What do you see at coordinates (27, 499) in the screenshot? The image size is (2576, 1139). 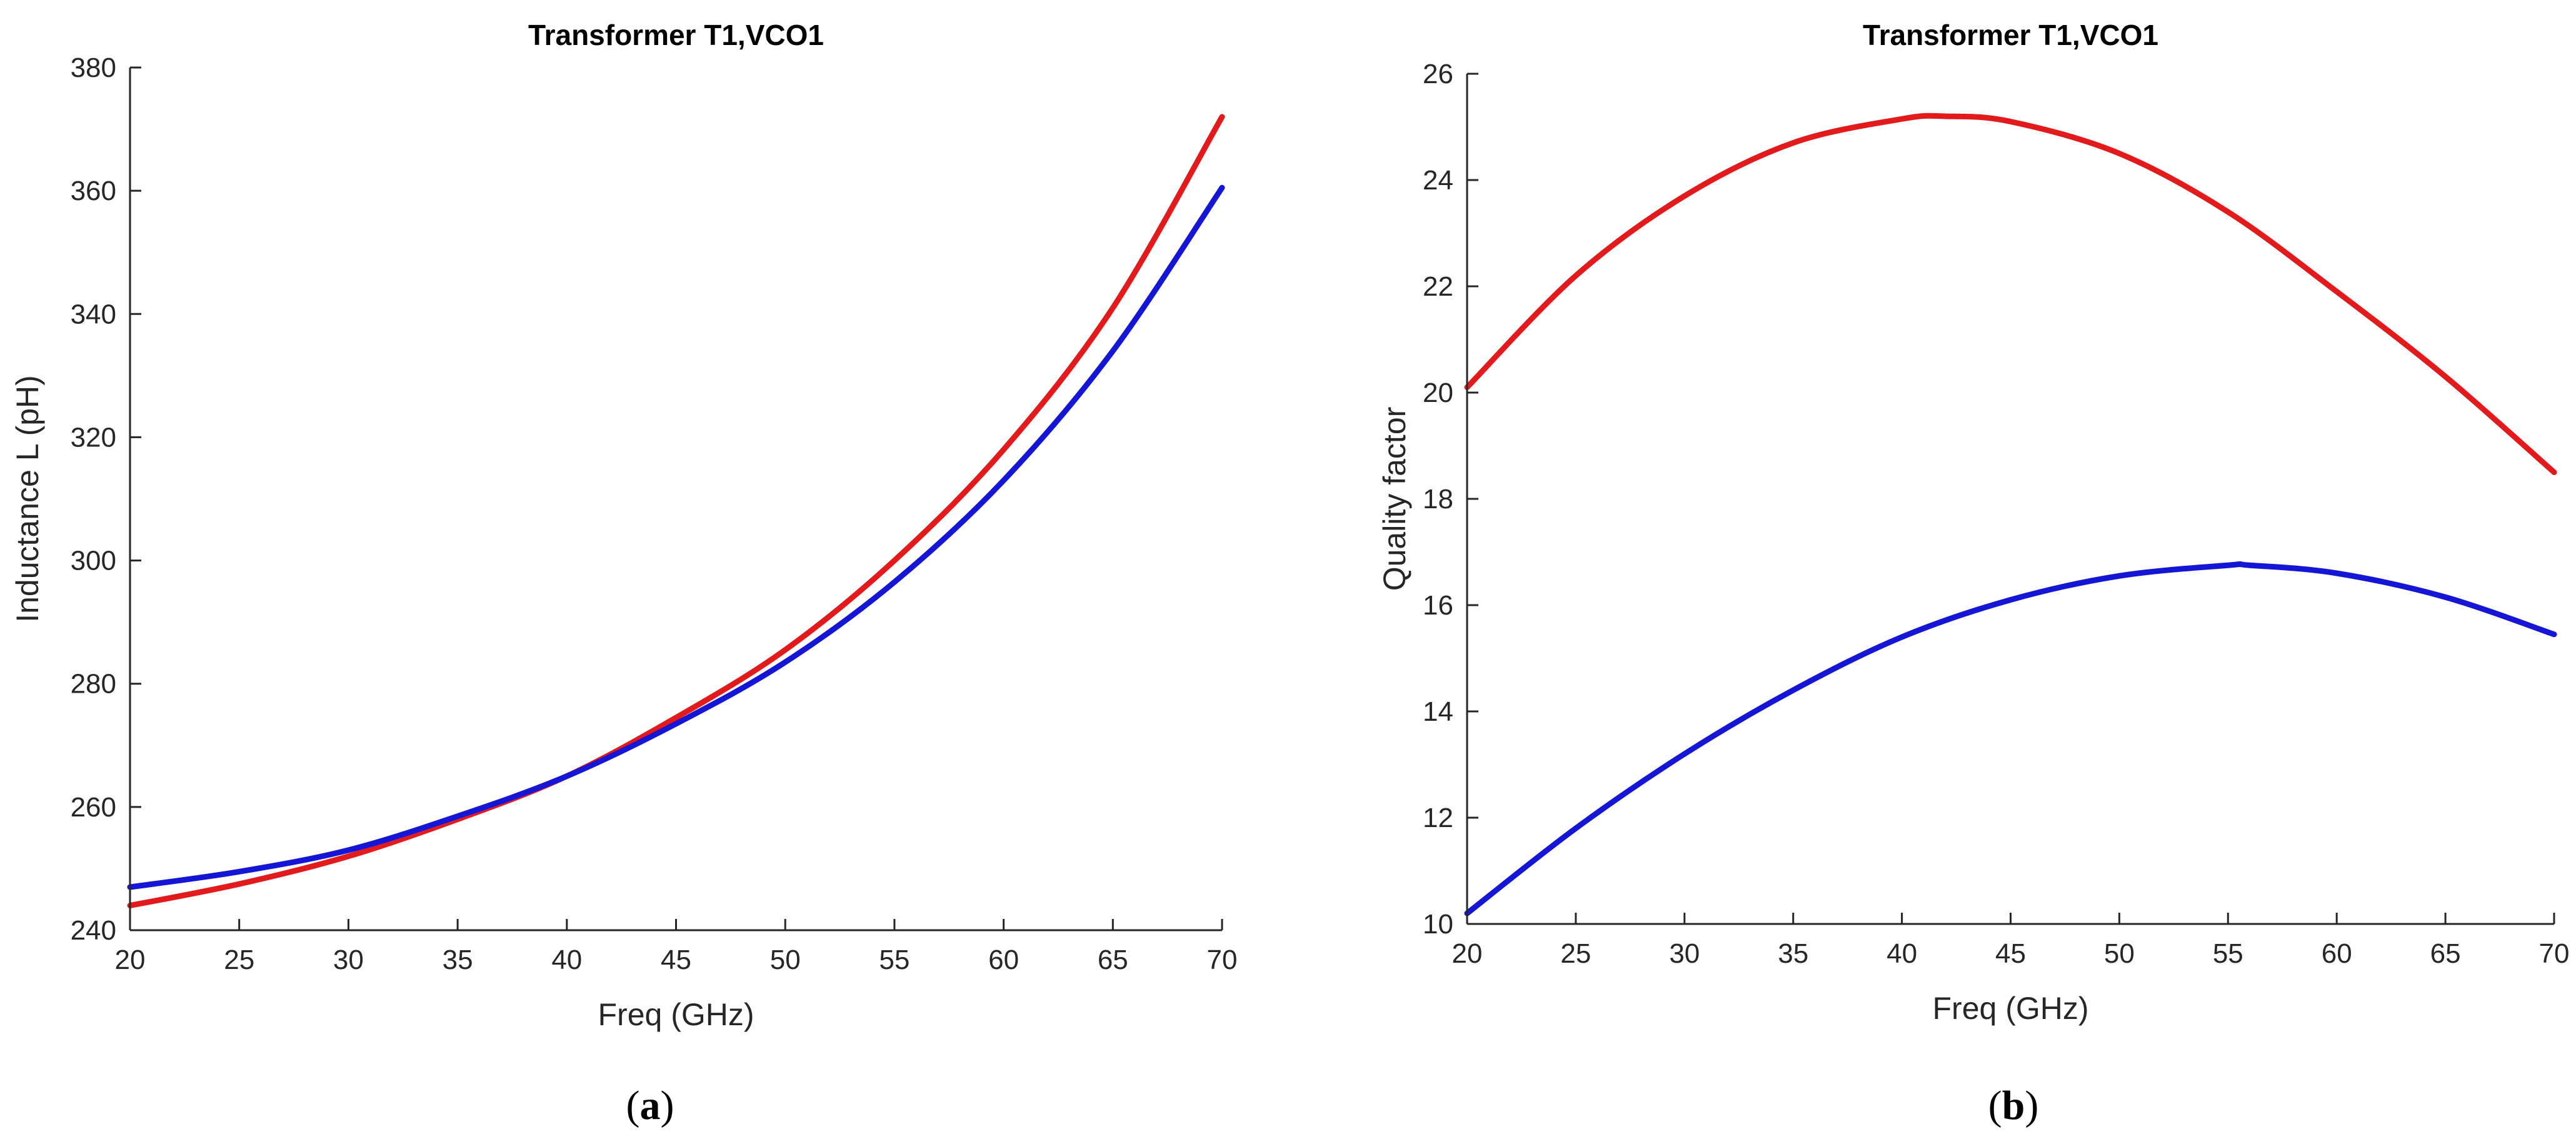 I see `y-axis-label: Inductance L (pH)` at bounding box center [27, 499].